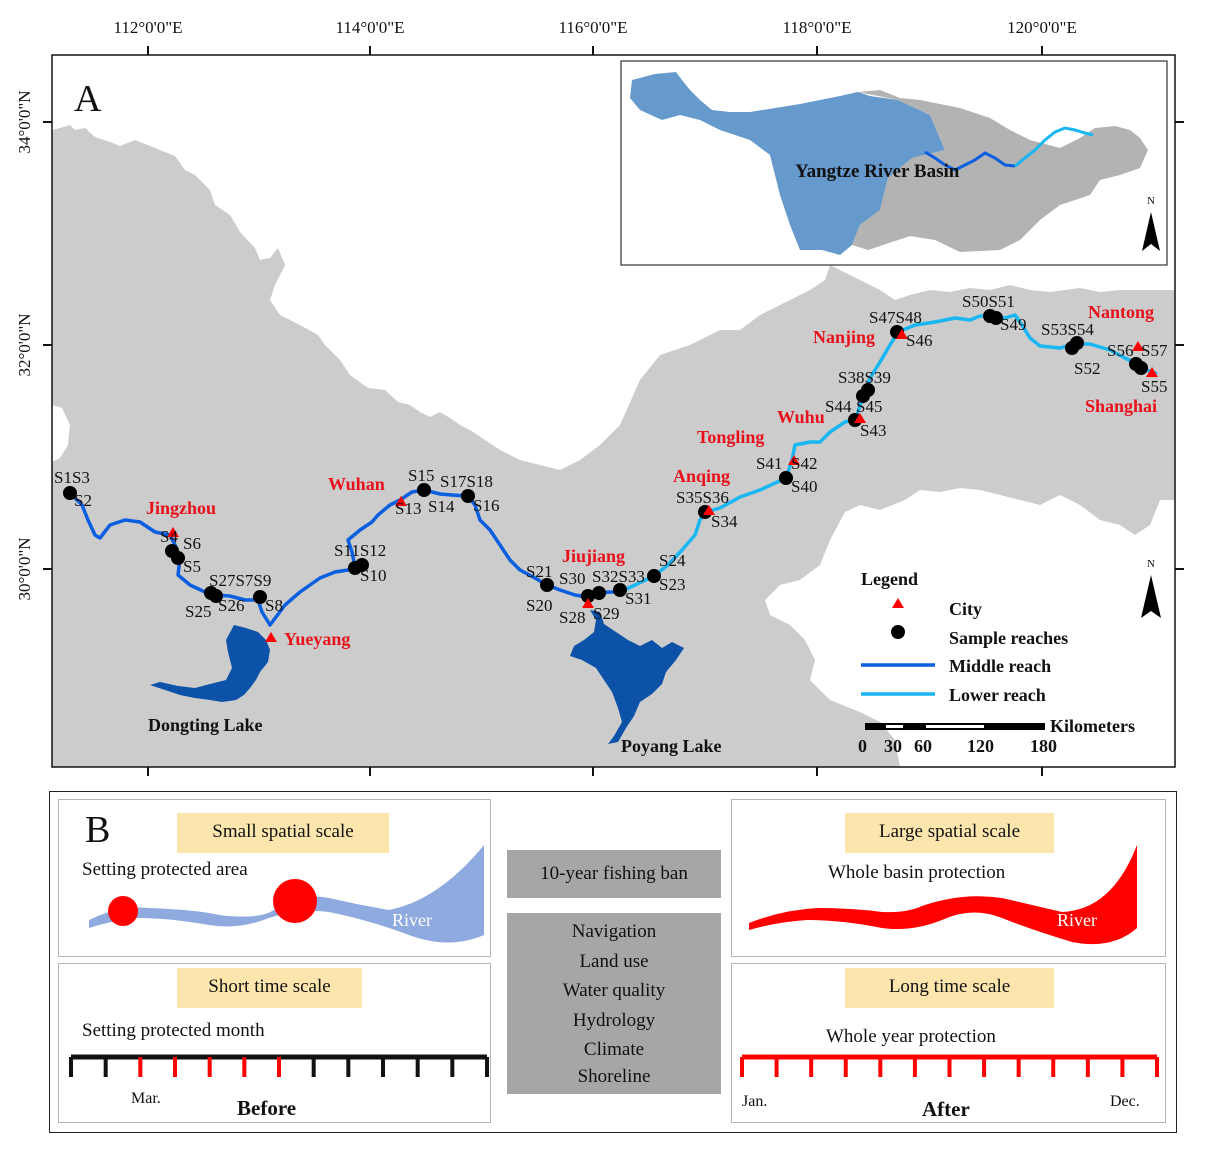 This screenshot has height=1156, width=1210. Describe the element at coordinates (638, 598) in the screenshot. I see `sample-label: S31` at that location.